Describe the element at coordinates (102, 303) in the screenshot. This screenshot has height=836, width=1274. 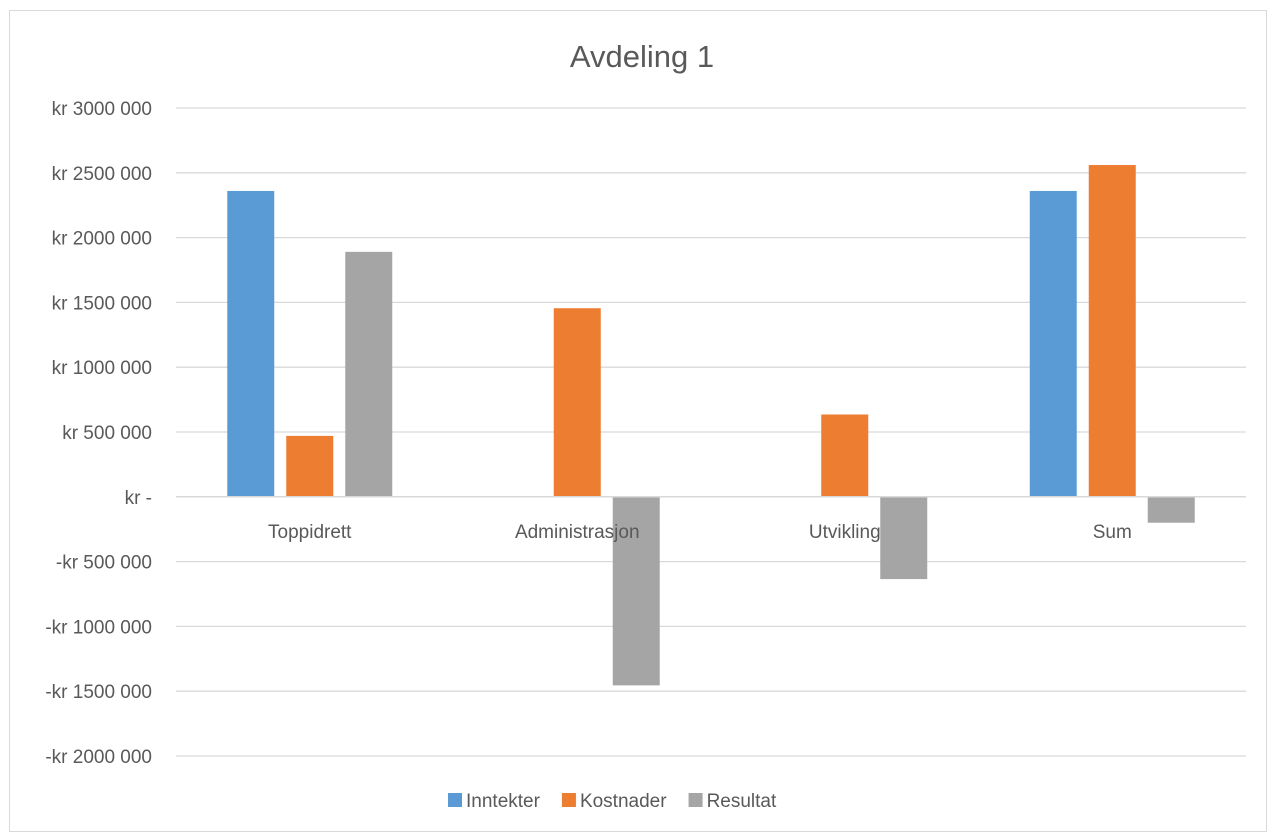
I see `y-tick-label: kr 1500 000` at that location.